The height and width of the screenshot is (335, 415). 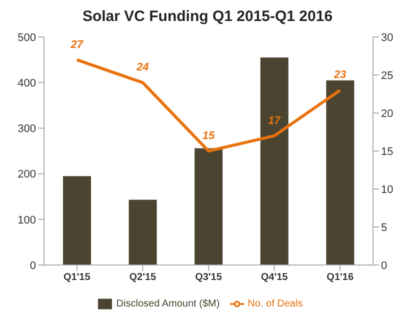 I want to click on x-tick-label: Q3'15, so click(x=208, y=278).